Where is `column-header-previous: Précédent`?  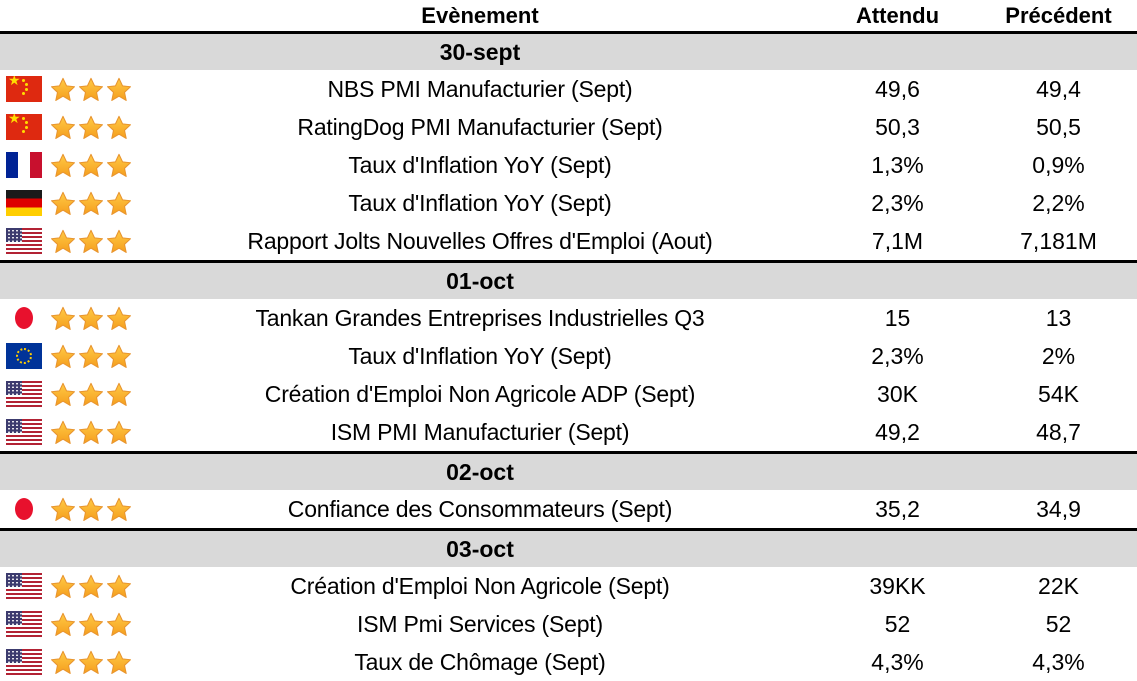
column-header-previous: Précédent is located at coordinates (1058, 15).